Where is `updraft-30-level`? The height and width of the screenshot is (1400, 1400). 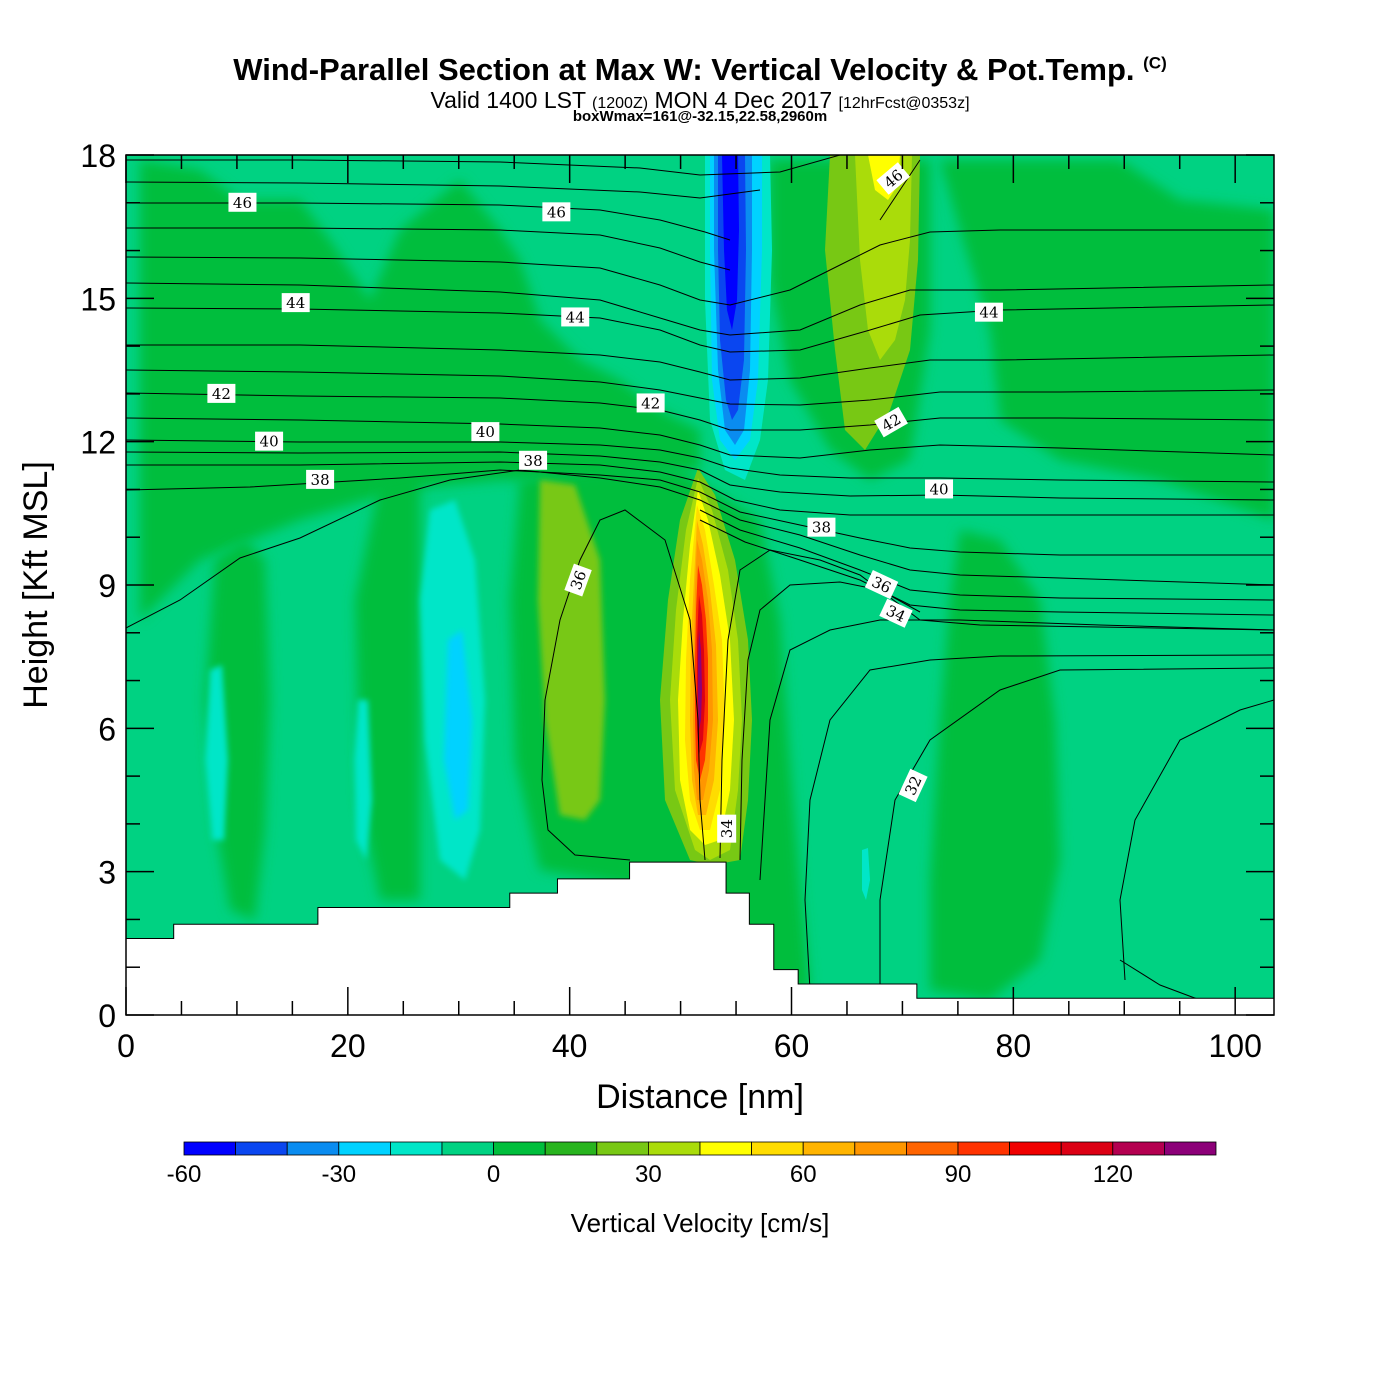
updraft-30-level is located at coordinates (571, 650).